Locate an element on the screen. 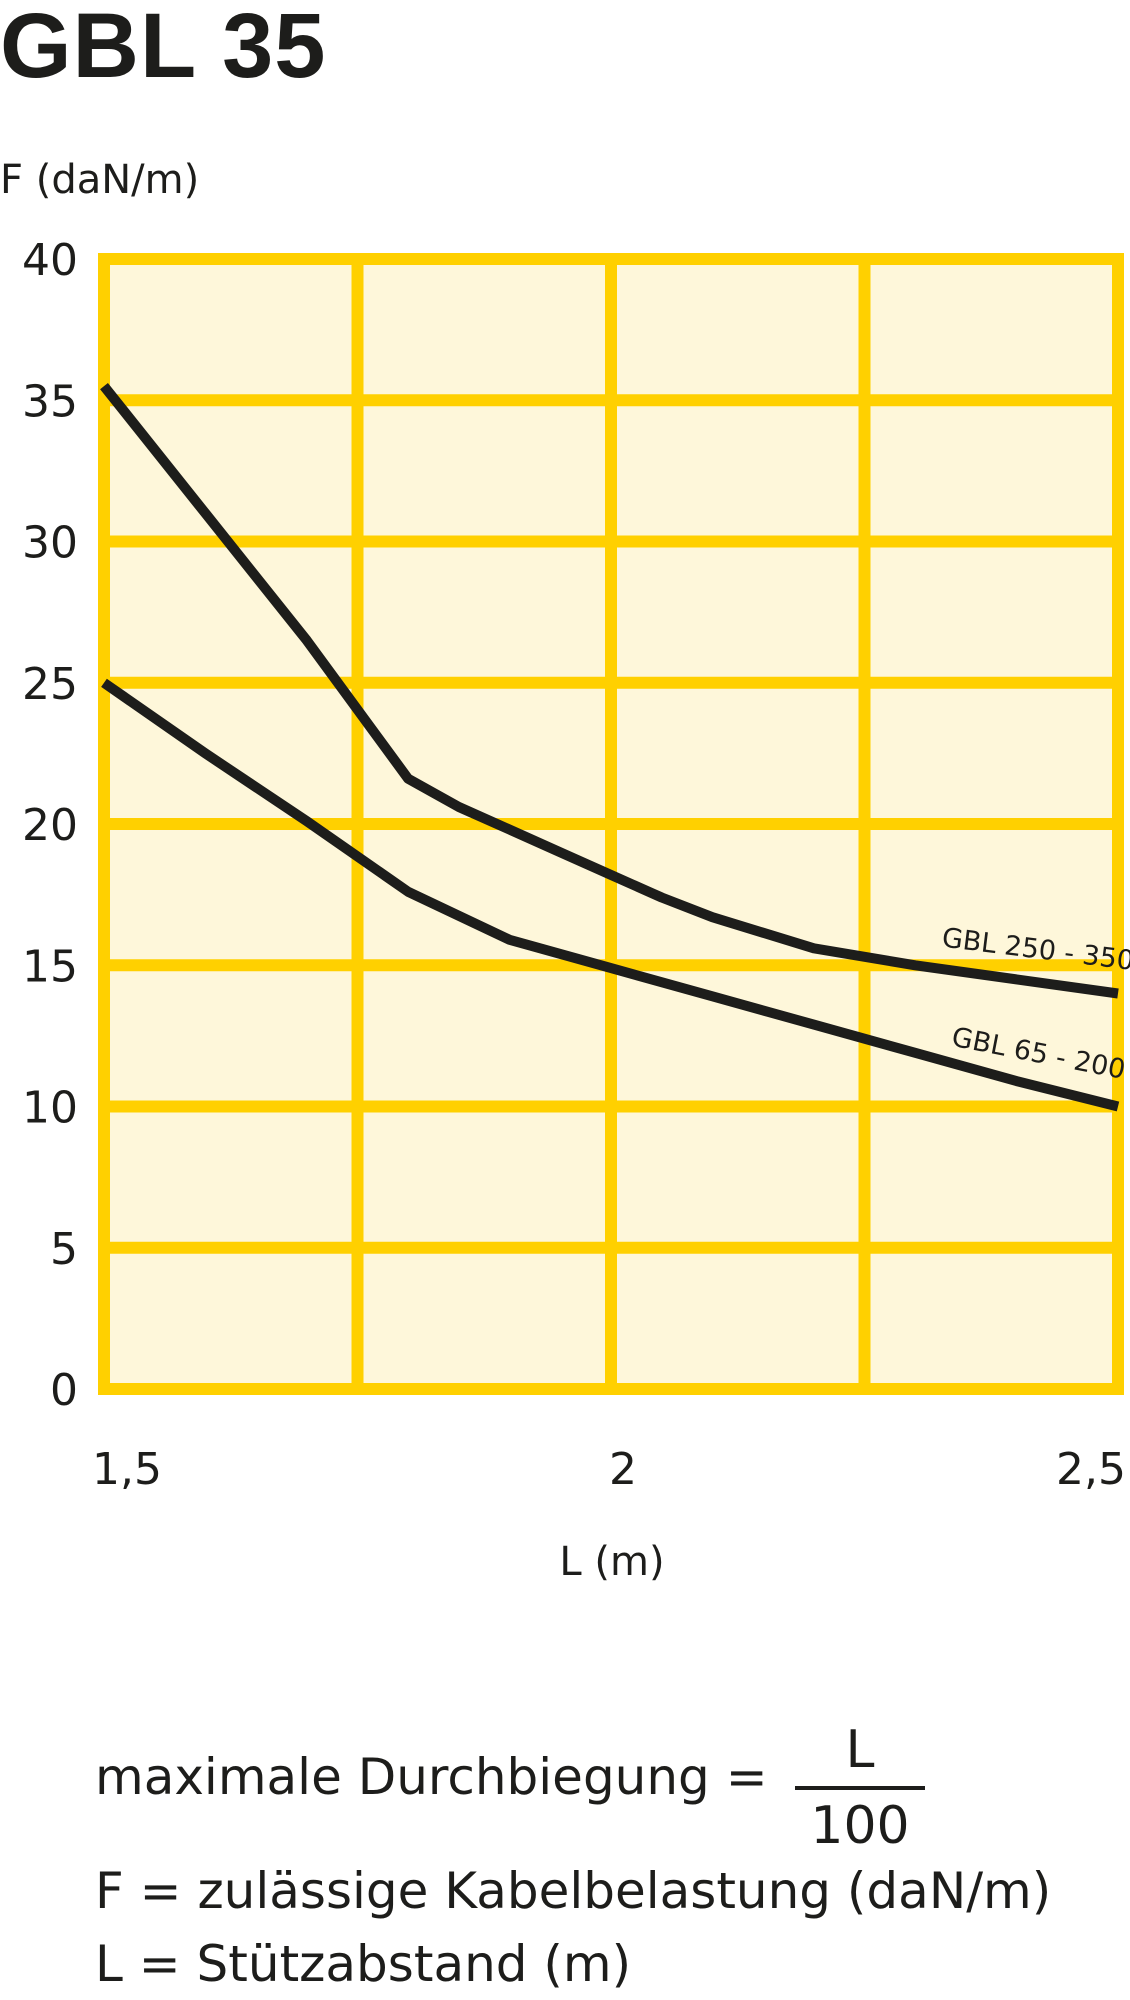 Image resolution: width=1130 pixels, height=2000 pixels. fraction-bar is located at coordinates (860, 1788).